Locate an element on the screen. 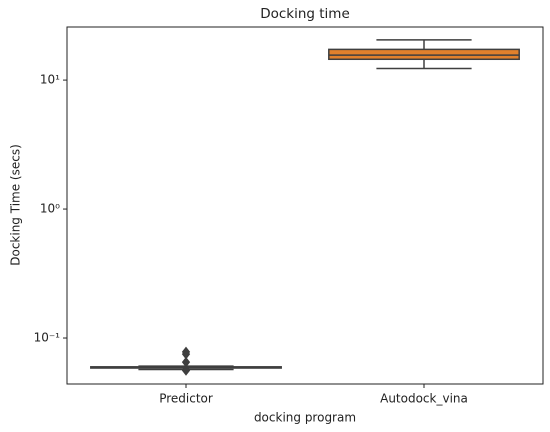  y-tick-label: 10⁰ is located at coordinates (50, 209).